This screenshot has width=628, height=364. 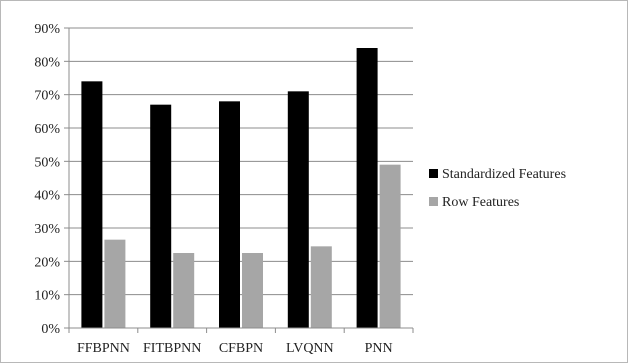 I want to click on bar-row-cfbpn, so click(x=252, y=290).